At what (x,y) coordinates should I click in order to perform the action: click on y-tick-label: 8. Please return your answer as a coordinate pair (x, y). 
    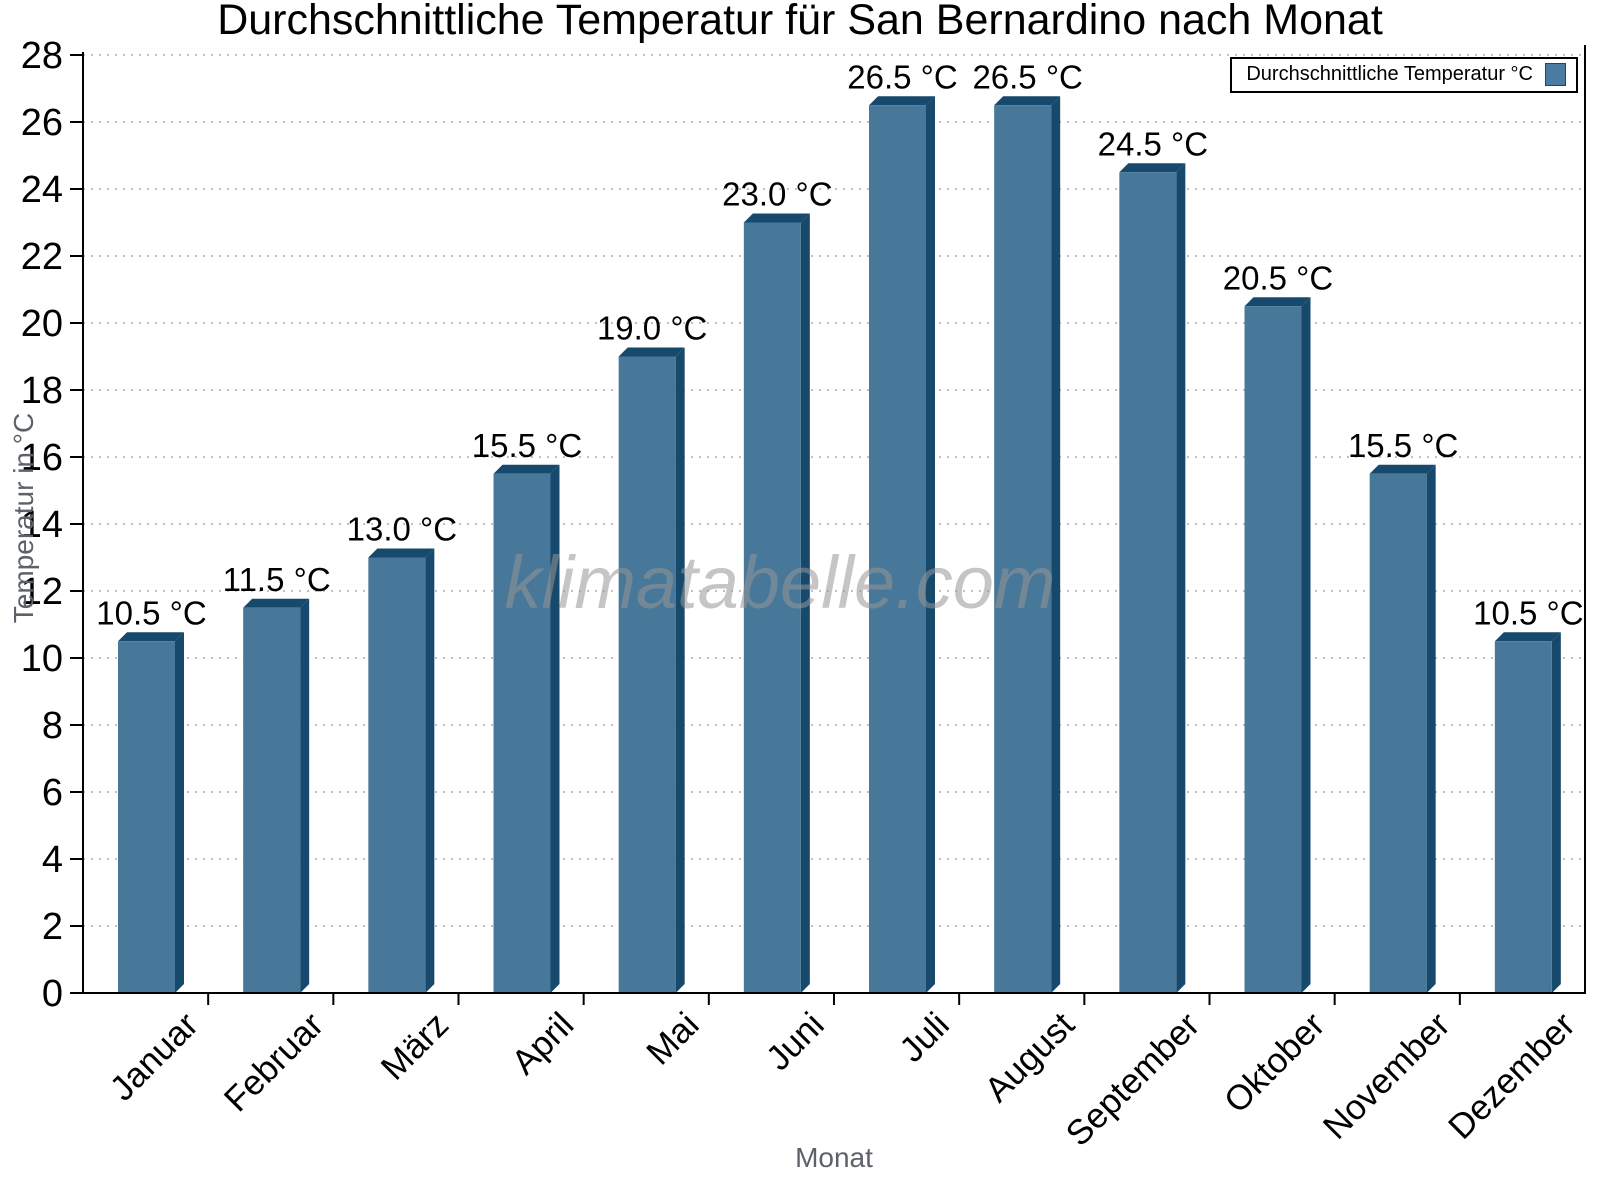
    Looking at the image, I should click on (52, 726).